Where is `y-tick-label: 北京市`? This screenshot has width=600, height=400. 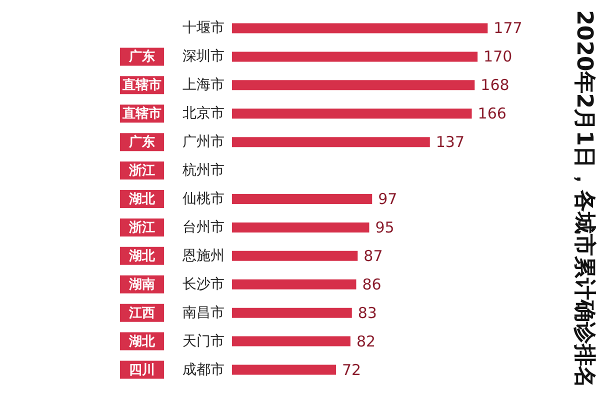
y-tick-label: 北京市 is located at coordinates (203, 114).